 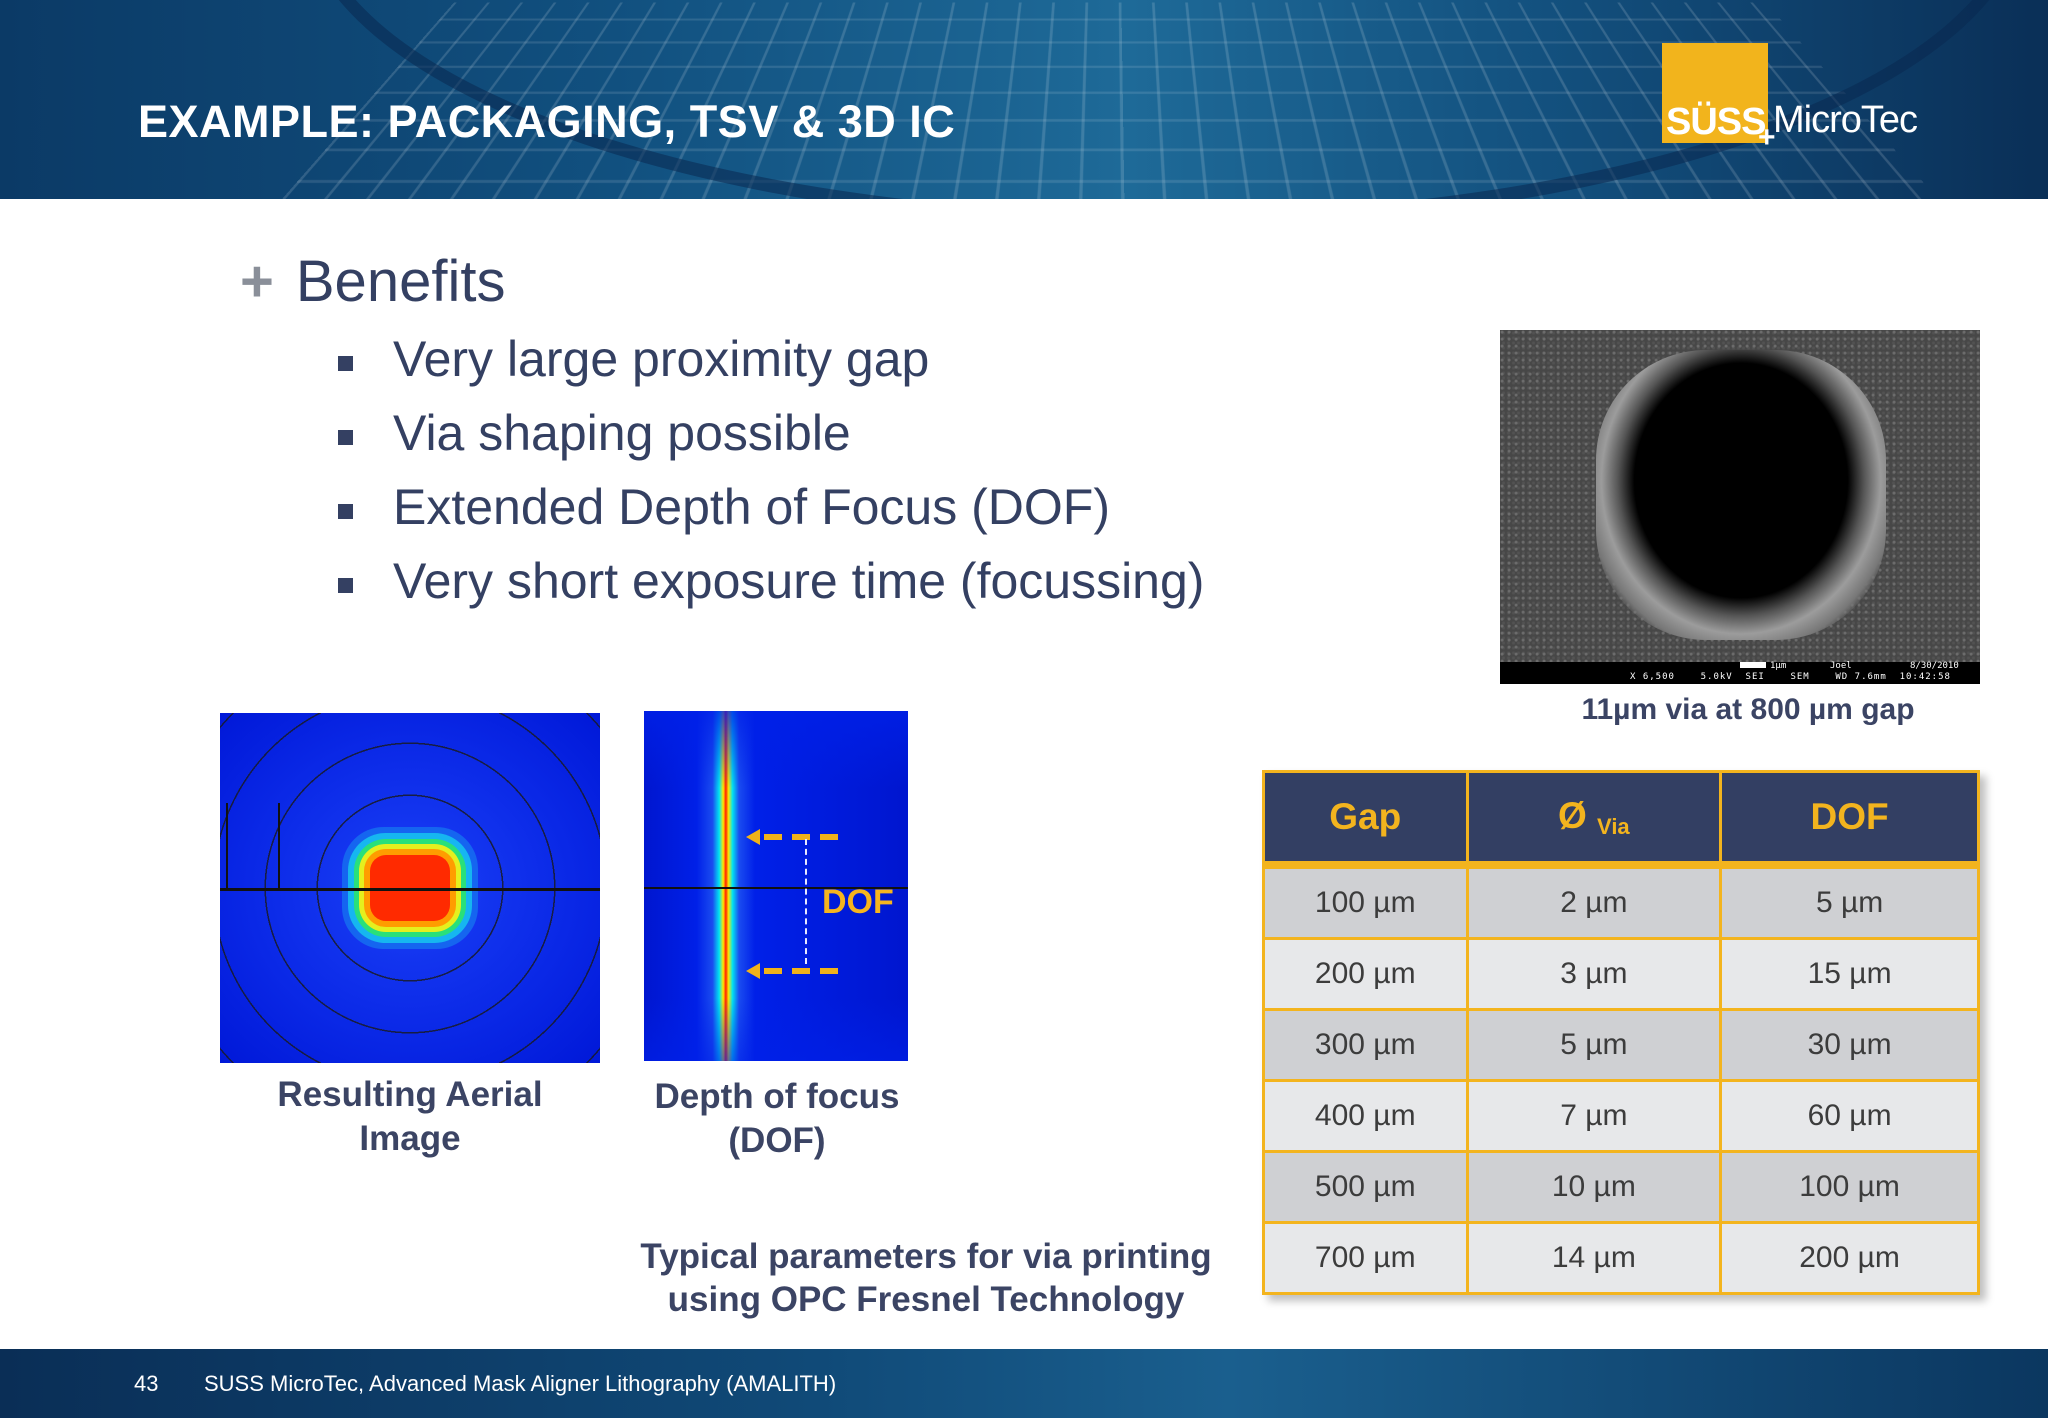 I want to click on table-header-row: Gap Ø Via DOF, so click(x=1621, y=819).